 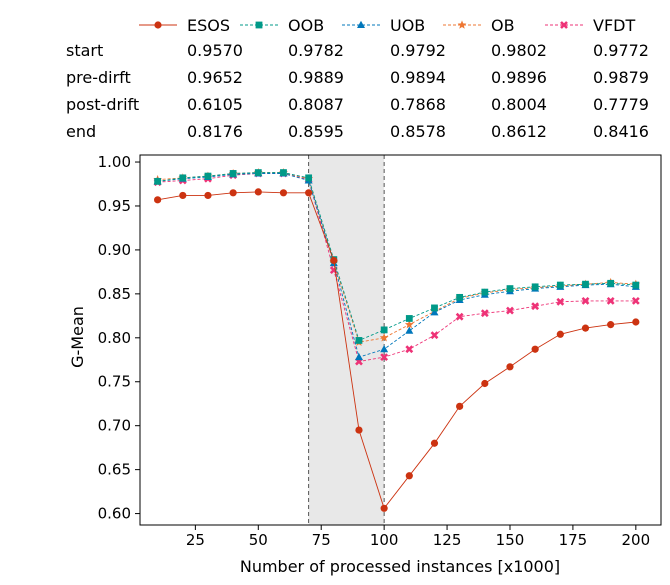 I want to click on legend-label-esos: ESOS, so click(x=208, y=25).